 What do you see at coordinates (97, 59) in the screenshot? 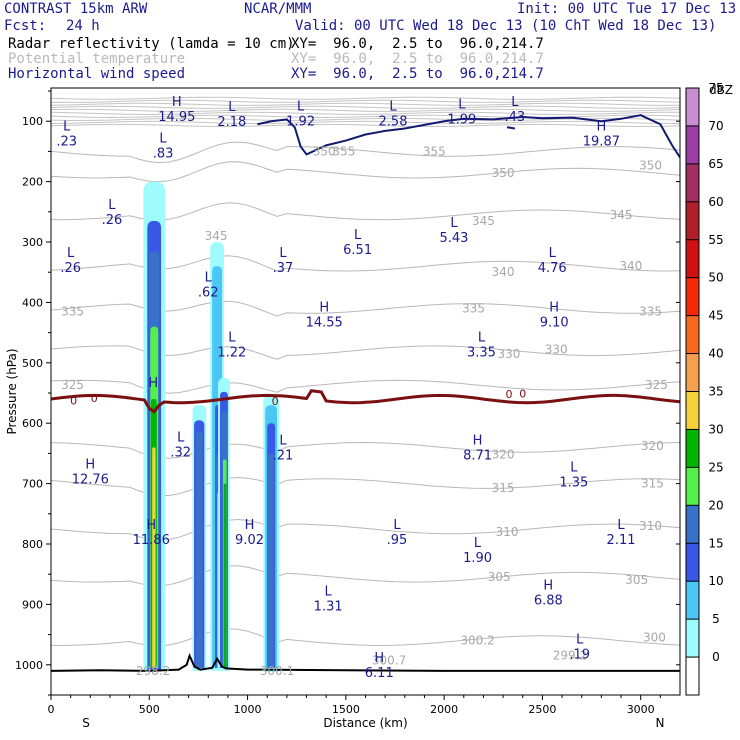
I see `field-name-theta: Potential temperature` at bounding box center [97, 59].